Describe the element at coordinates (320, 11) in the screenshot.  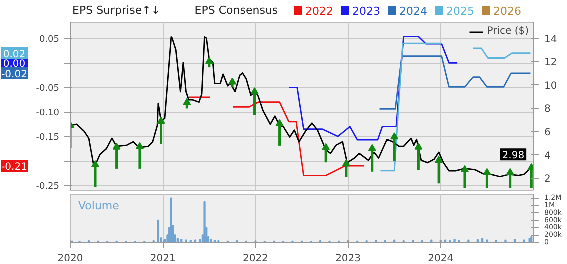
I see `legend-label: 2022` at that location.